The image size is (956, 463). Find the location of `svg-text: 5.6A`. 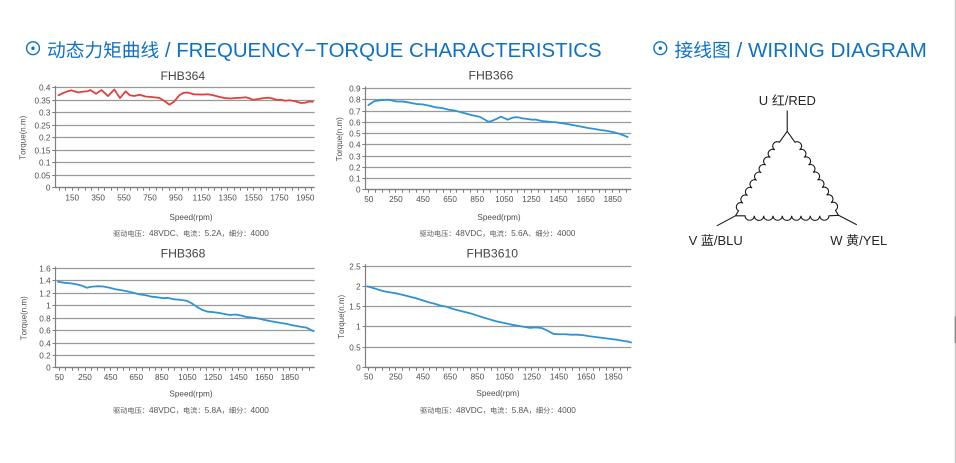

svg-text: 5.6A is located at coordinates (520, 233).